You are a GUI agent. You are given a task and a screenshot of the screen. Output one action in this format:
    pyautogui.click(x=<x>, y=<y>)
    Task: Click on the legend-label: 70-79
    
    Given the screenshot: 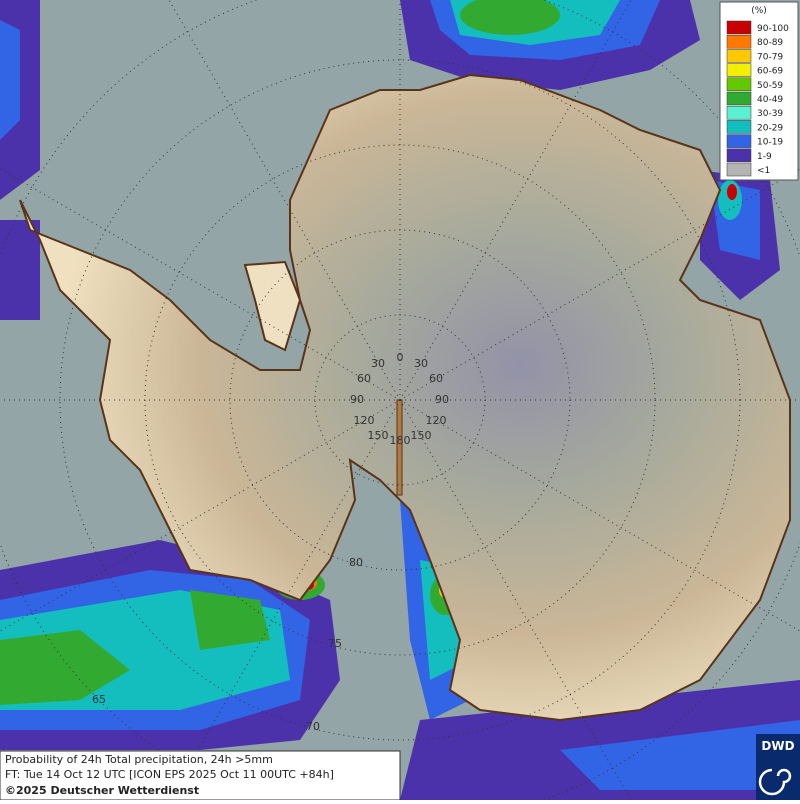 What is the action you would take?
    pyautogui.click(x=770, y=57)
    